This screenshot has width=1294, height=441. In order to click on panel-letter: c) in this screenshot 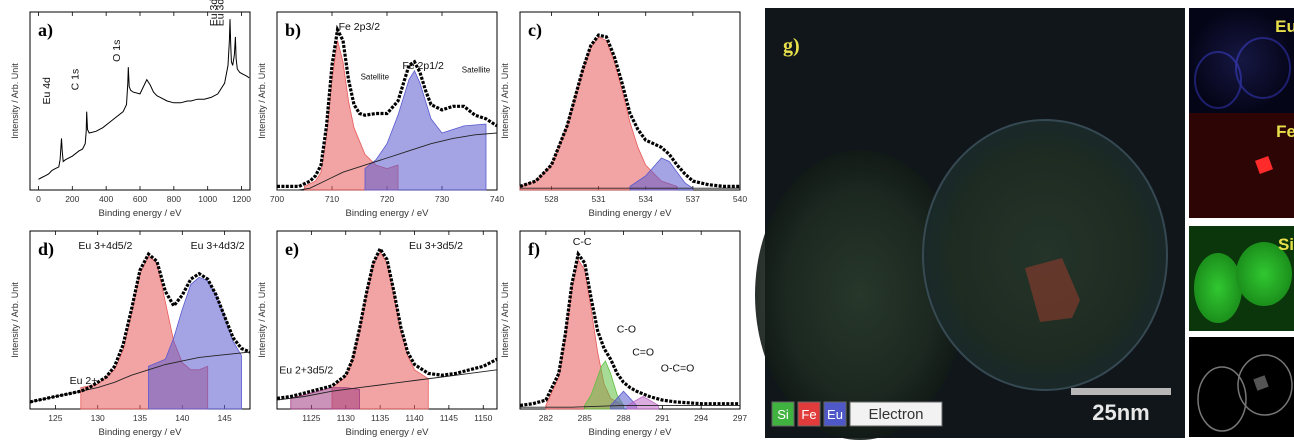, I will do `click(535, 30)`.